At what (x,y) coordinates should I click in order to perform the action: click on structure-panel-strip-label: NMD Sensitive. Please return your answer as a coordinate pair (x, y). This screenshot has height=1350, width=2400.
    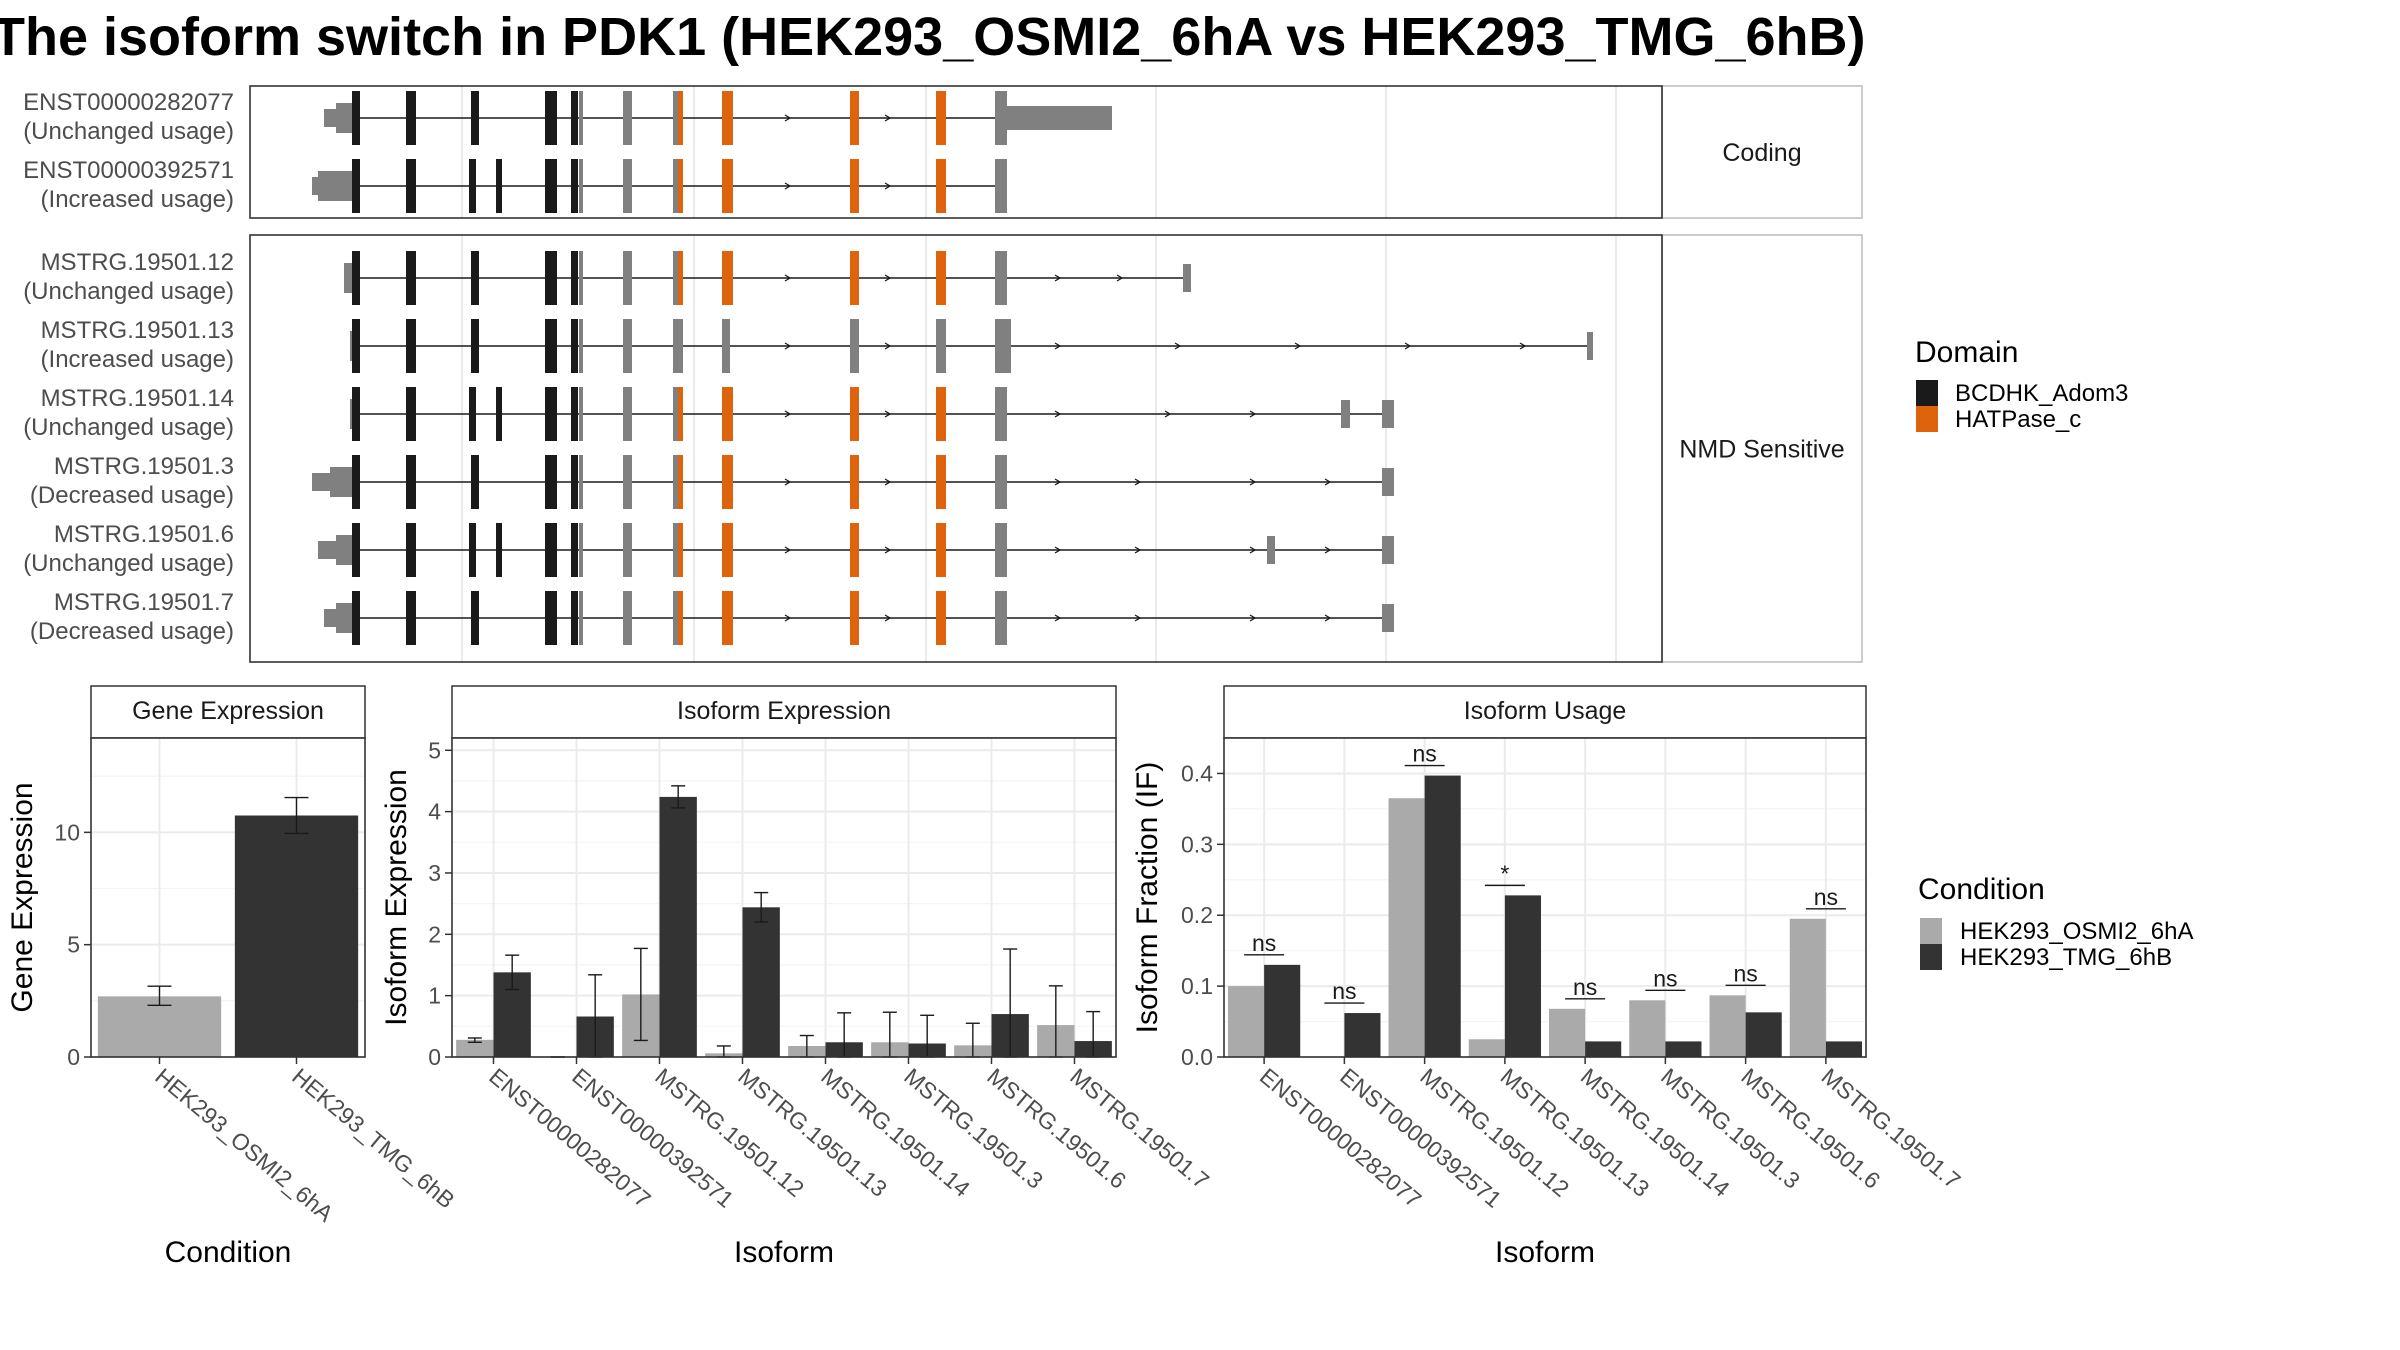
    Looking at the image, I should click on (1761, 450).